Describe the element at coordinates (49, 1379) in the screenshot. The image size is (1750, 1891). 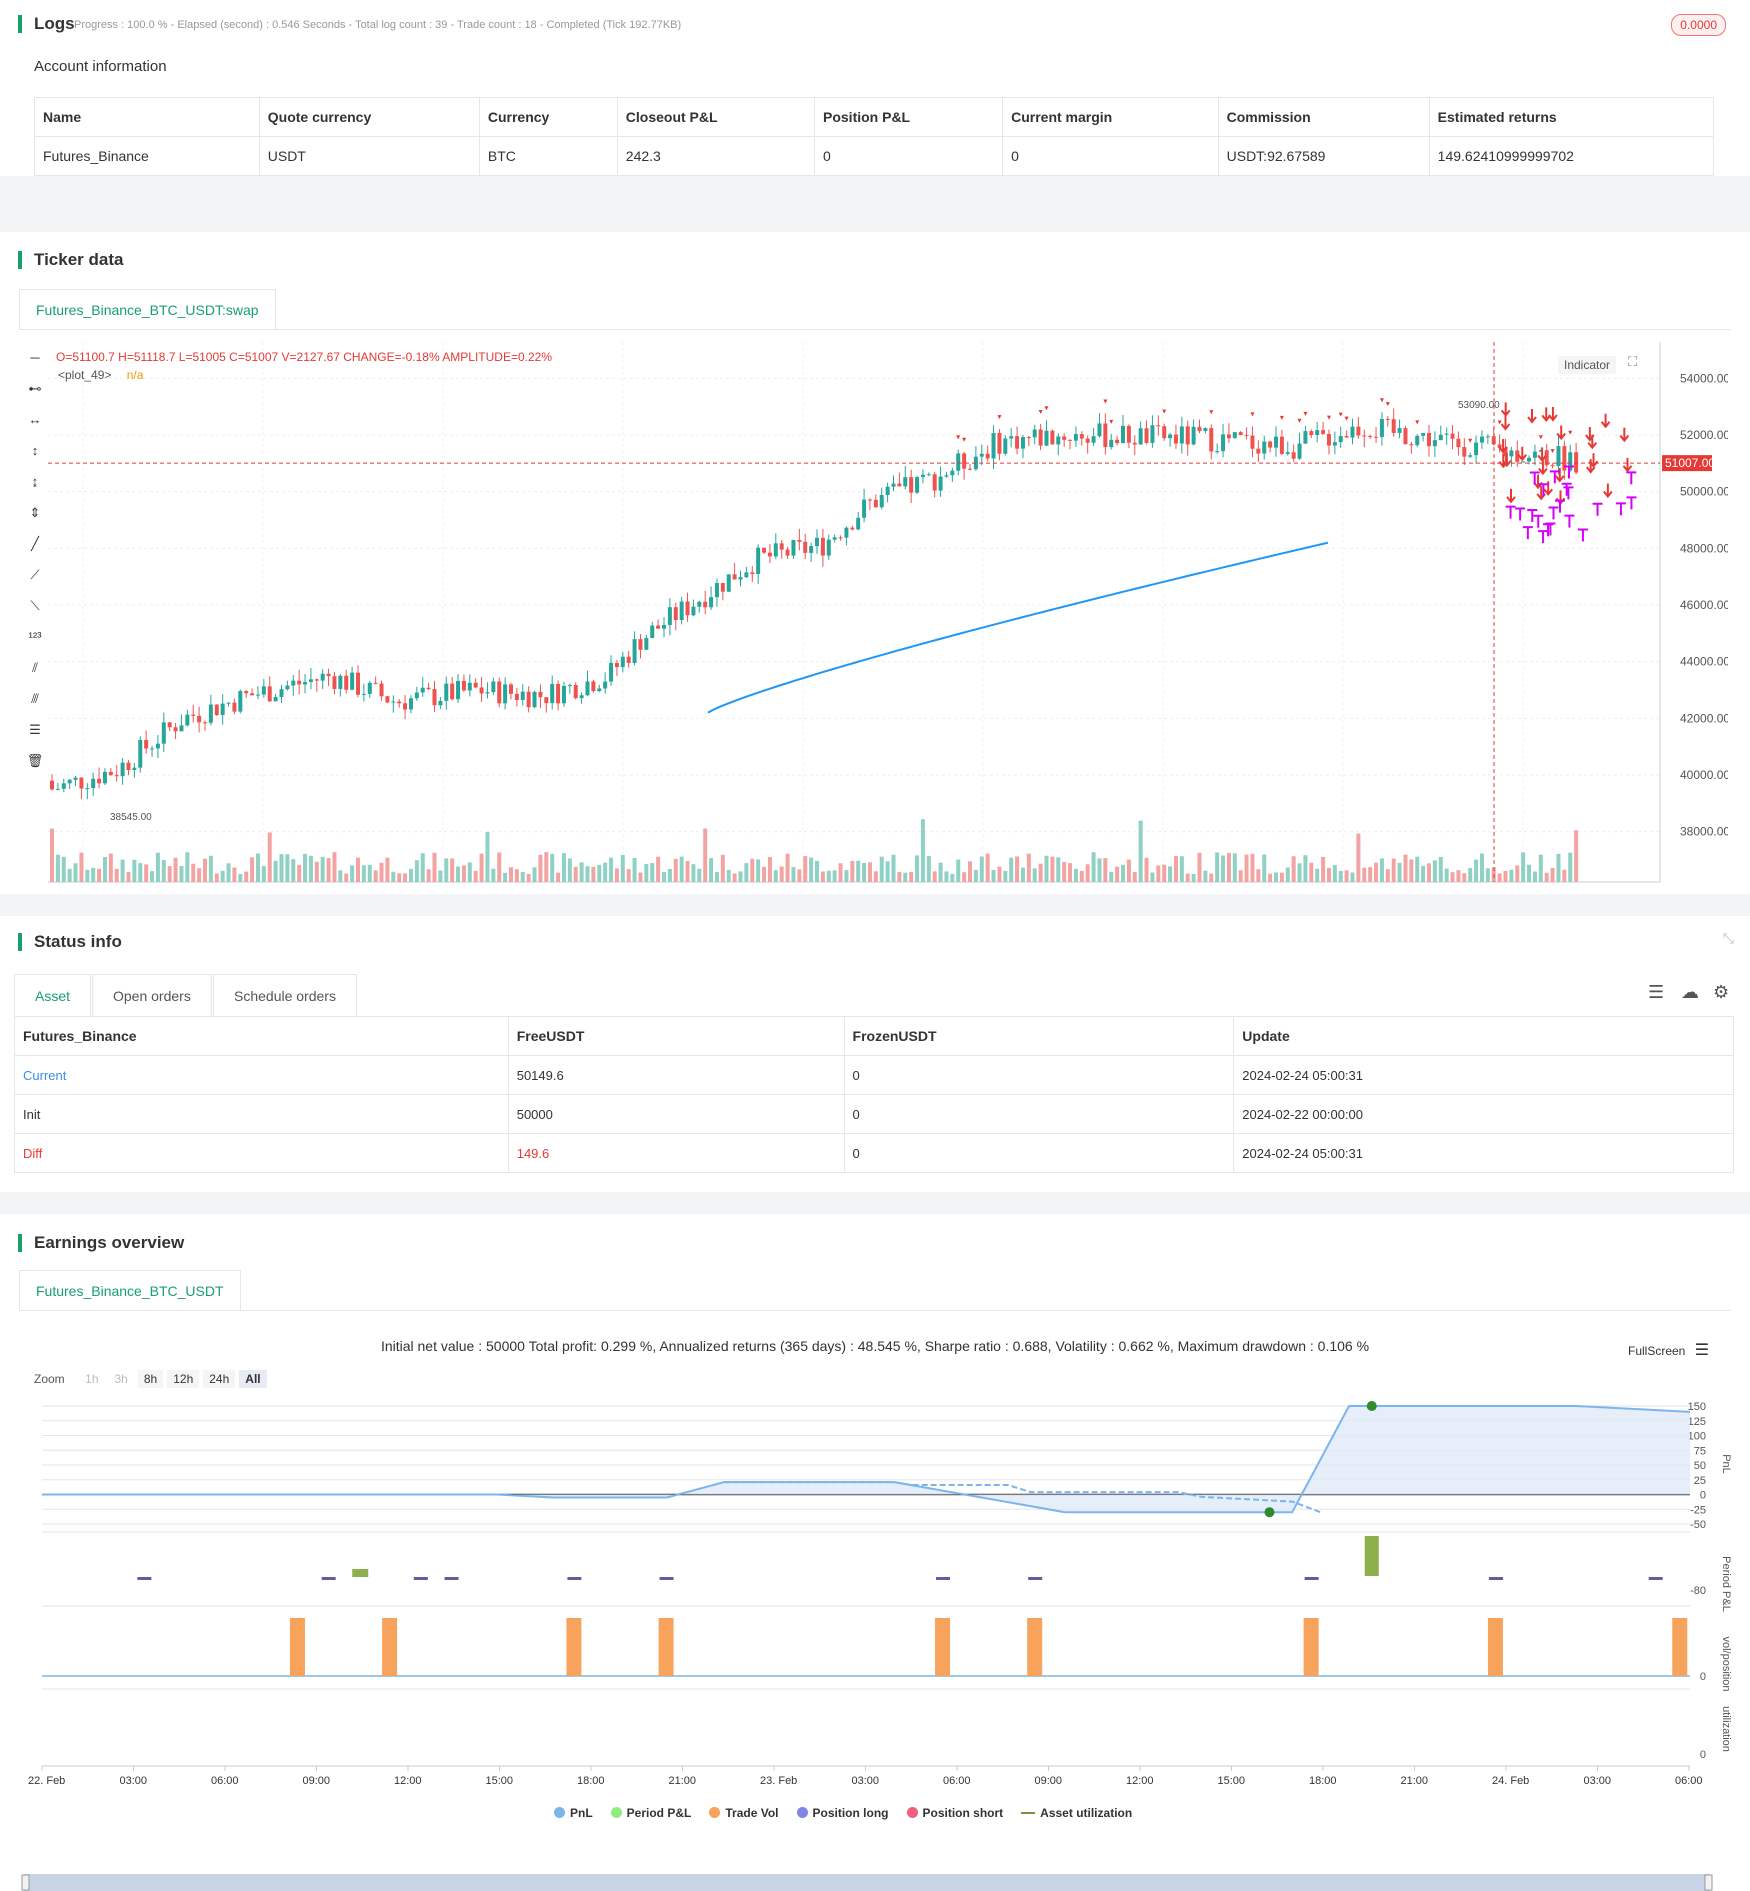
I see `zoom-label: Zoom` at that location.